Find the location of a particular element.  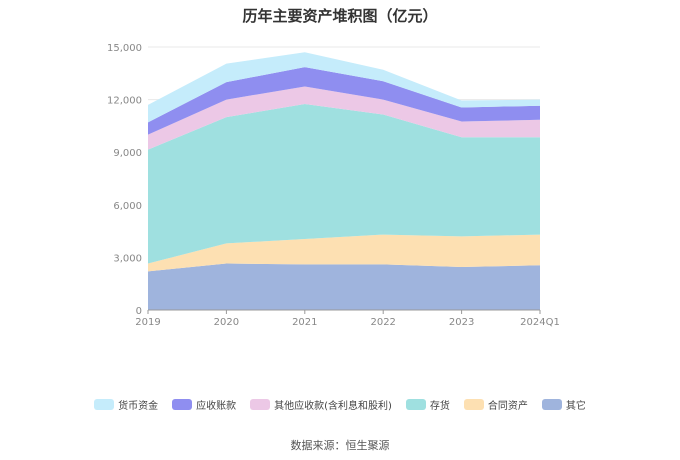

legend-label: 合同资产 is located at coordinates (507, 406).